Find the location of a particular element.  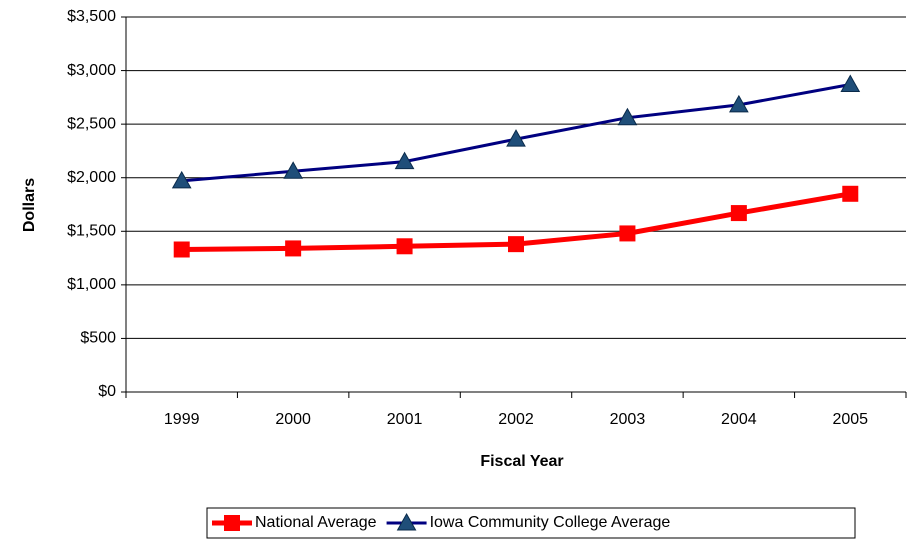

y-tick-label: $2,500 is located at coordinates (91, 123).